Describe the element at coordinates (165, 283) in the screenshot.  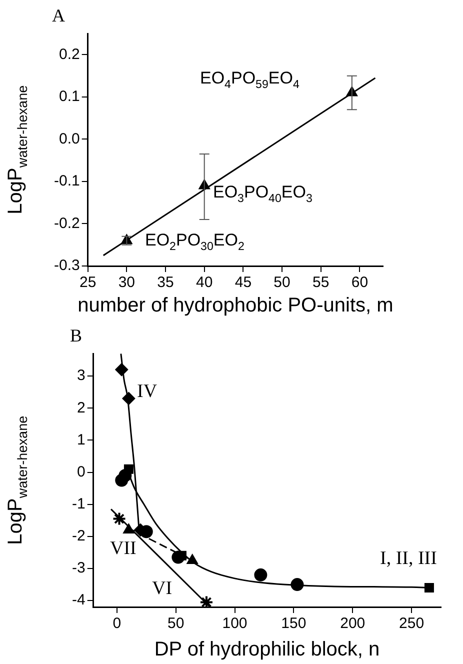
I see `x-tick-label: 35` at that location.